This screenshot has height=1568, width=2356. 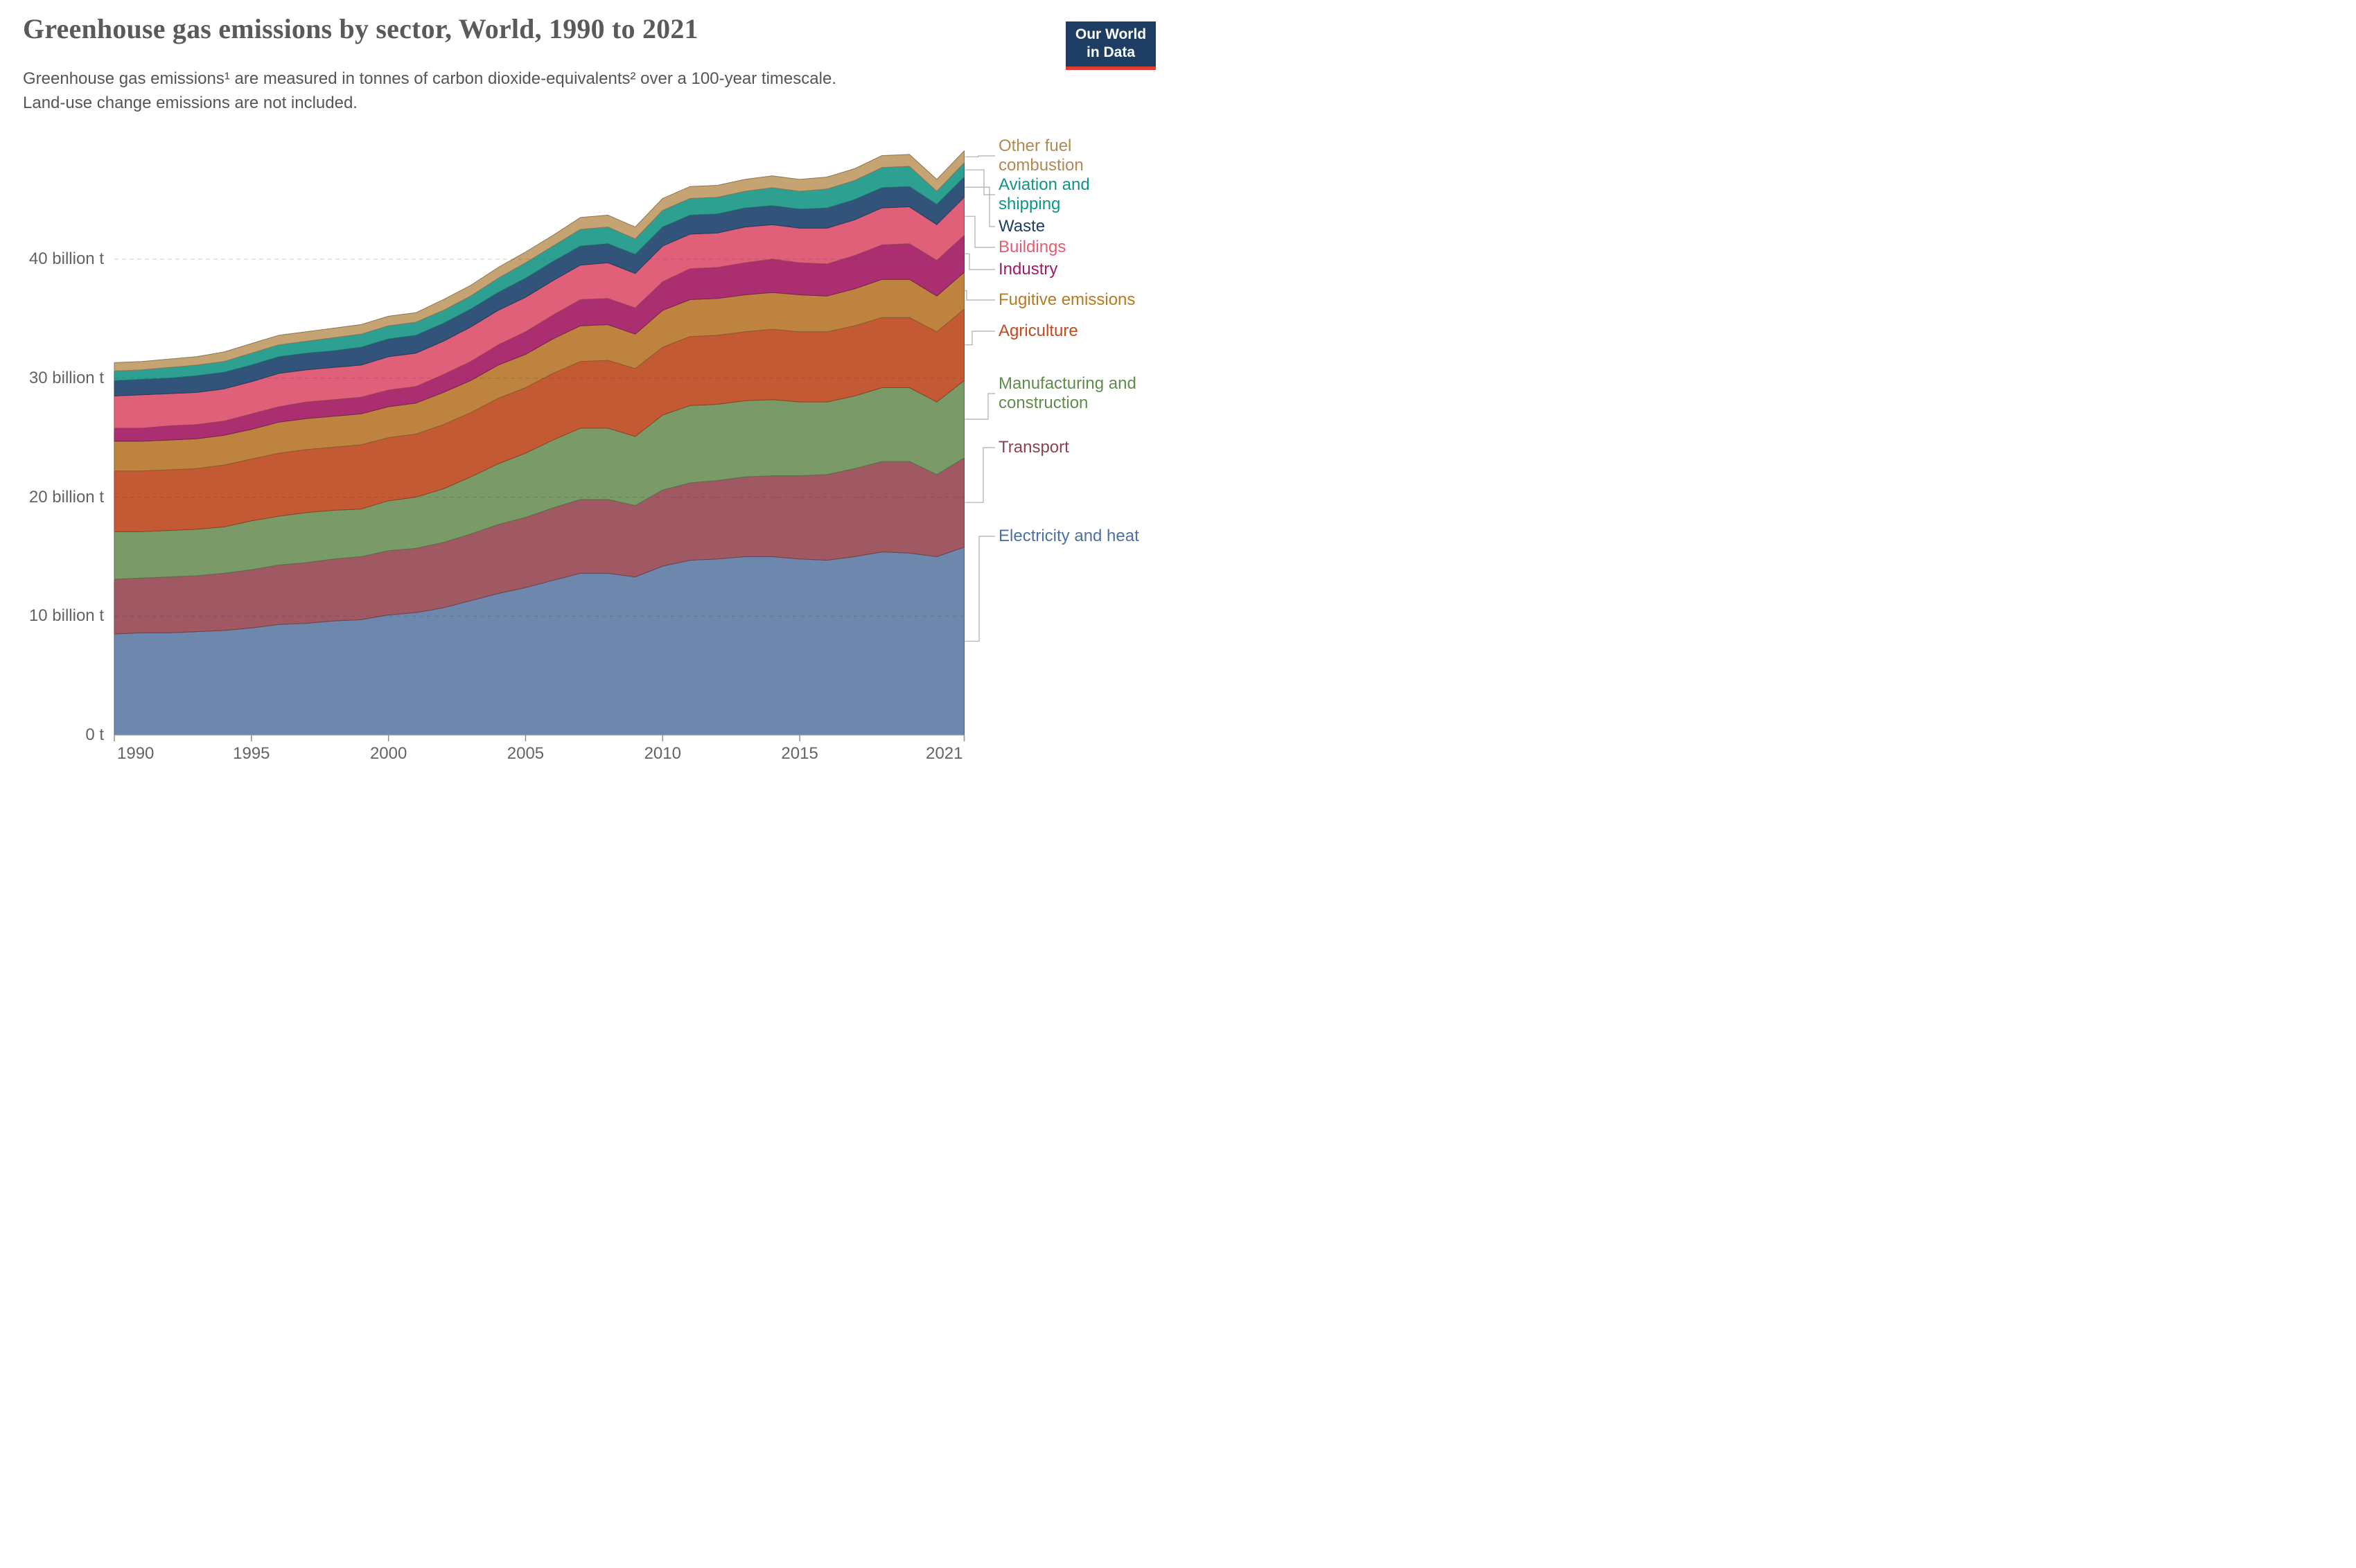 What do you see at coordinates (980, 231) in the screenshot?
I see `legend-connector-buildings` at bounding box center [980, 231].